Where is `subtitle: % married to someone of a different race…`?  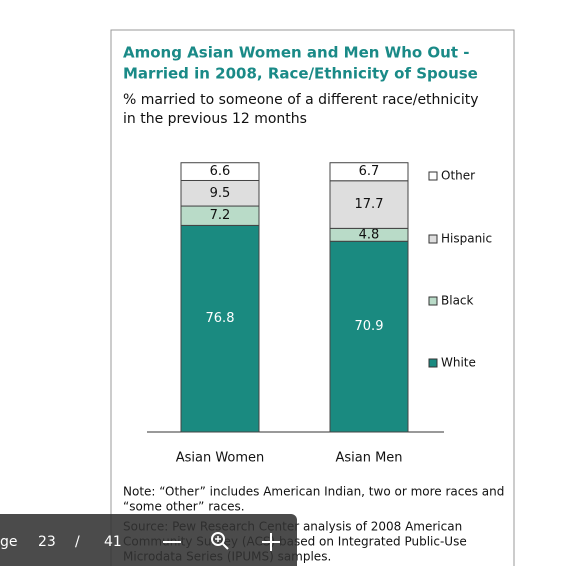 subtitle: % married to someone of a different race… is located at coordinates (301, 100).